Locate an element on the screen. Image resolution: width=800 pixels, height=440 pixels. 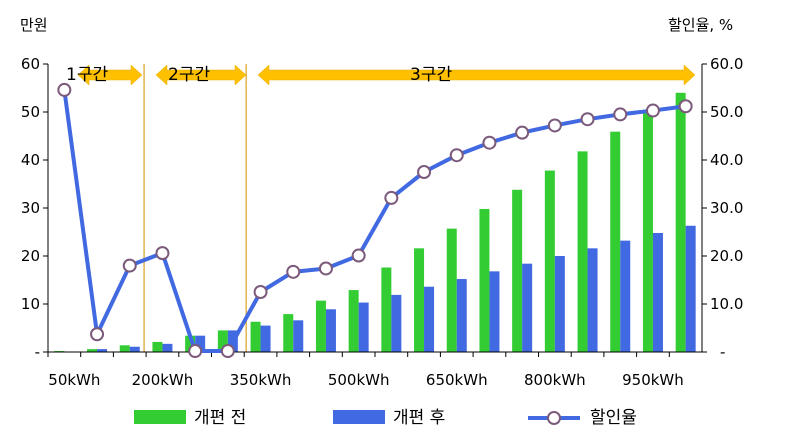
left-tick-label-4: 40 is located at coordinates (30, 160).